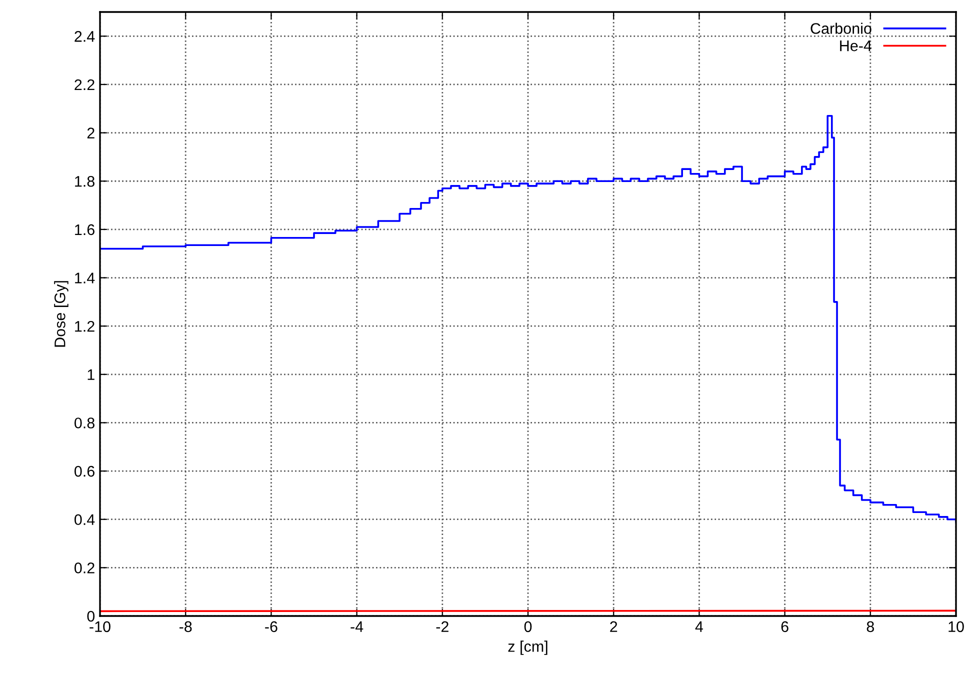 The image size is (970, 675). I want to click on x-tick-label: -10, so click(100, 626).